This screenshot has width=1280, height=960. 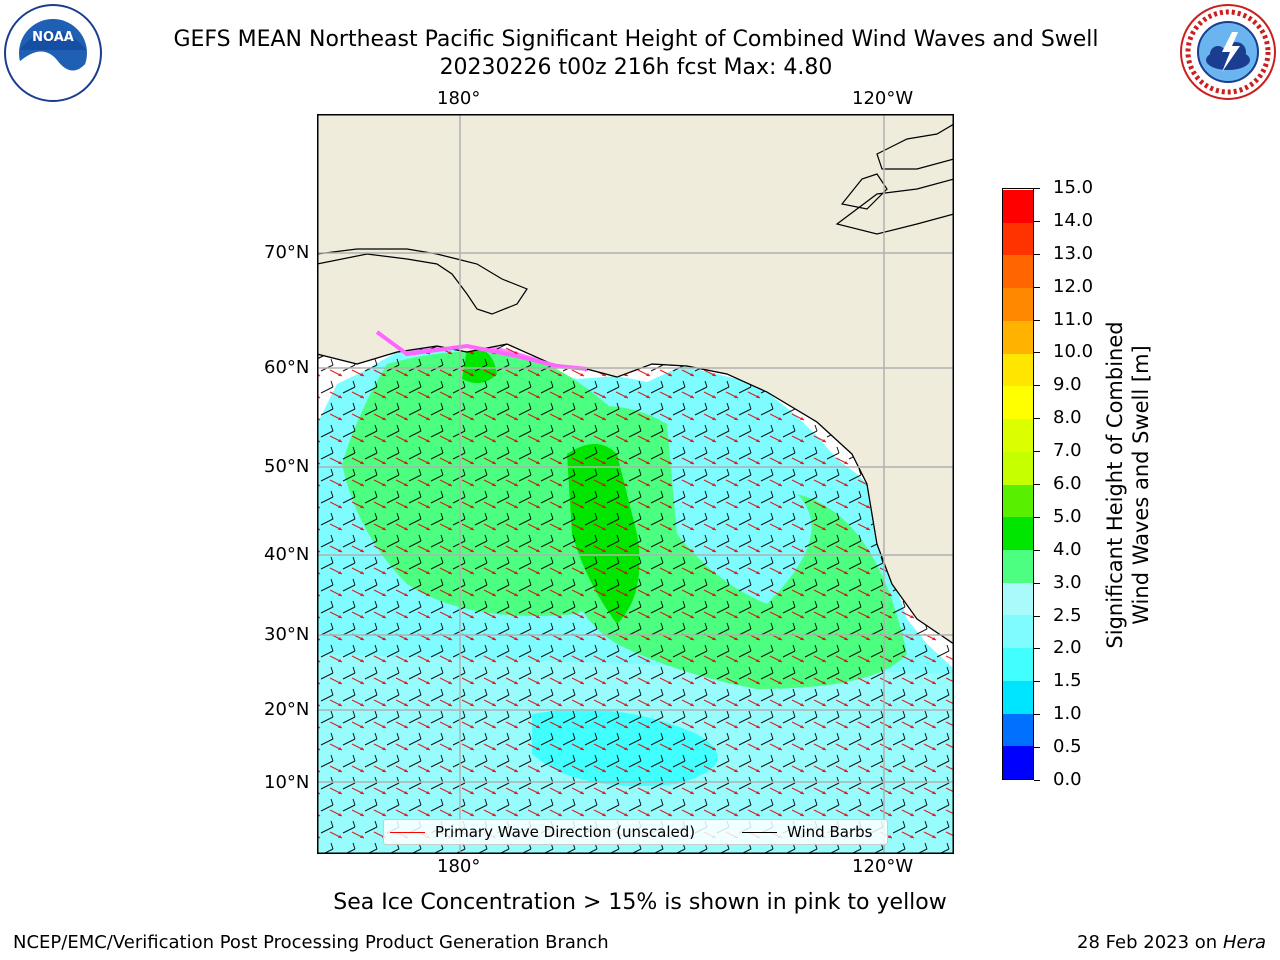 I want to click on lat-tick-60n: 60°N, so click(x=287, y=367).